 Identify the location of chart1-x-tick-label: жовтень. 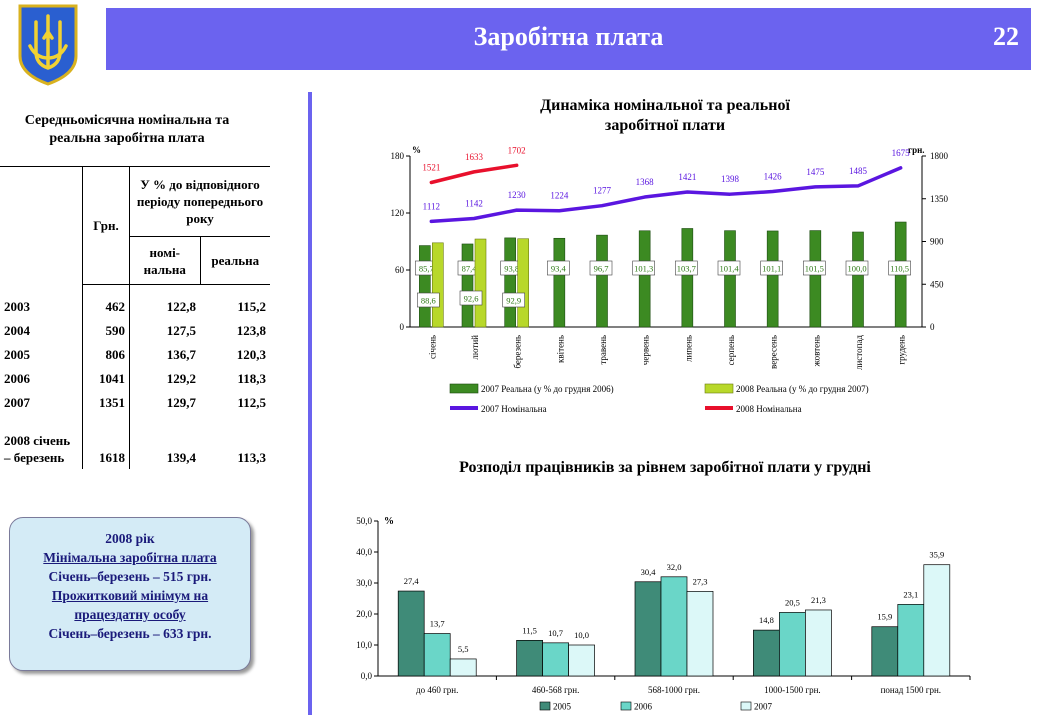
(816, 351).